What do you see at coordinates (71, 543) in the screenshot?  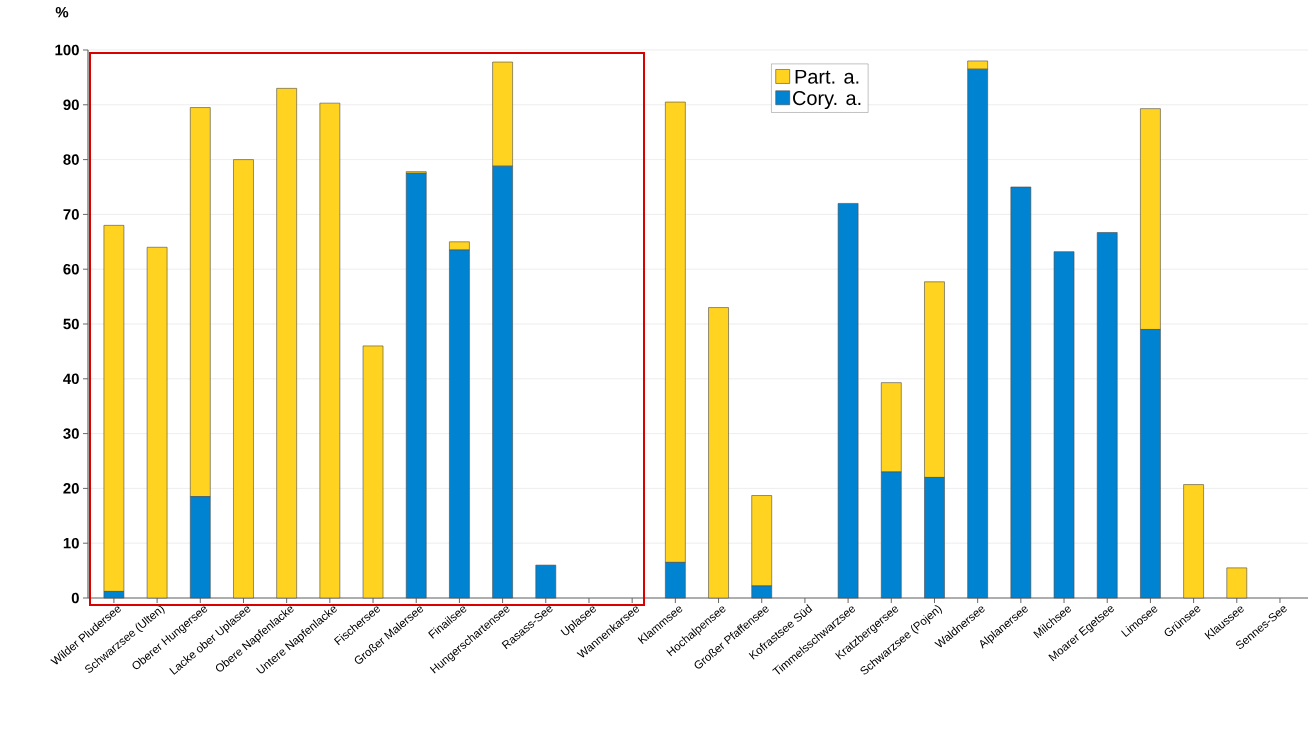 I see `y-tick-label: 10` at bounding box center [71, 543].